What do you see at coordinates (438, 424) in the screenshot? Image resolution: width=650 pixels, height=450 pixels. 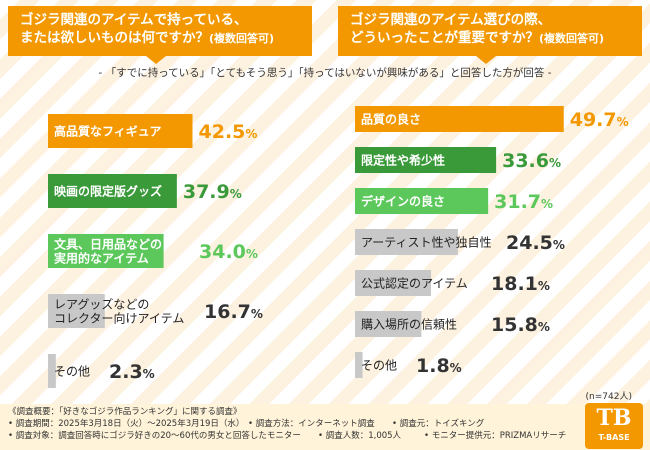 I see `footer-source: • 調査元：トイズキング` at bounding box center [438, 424].